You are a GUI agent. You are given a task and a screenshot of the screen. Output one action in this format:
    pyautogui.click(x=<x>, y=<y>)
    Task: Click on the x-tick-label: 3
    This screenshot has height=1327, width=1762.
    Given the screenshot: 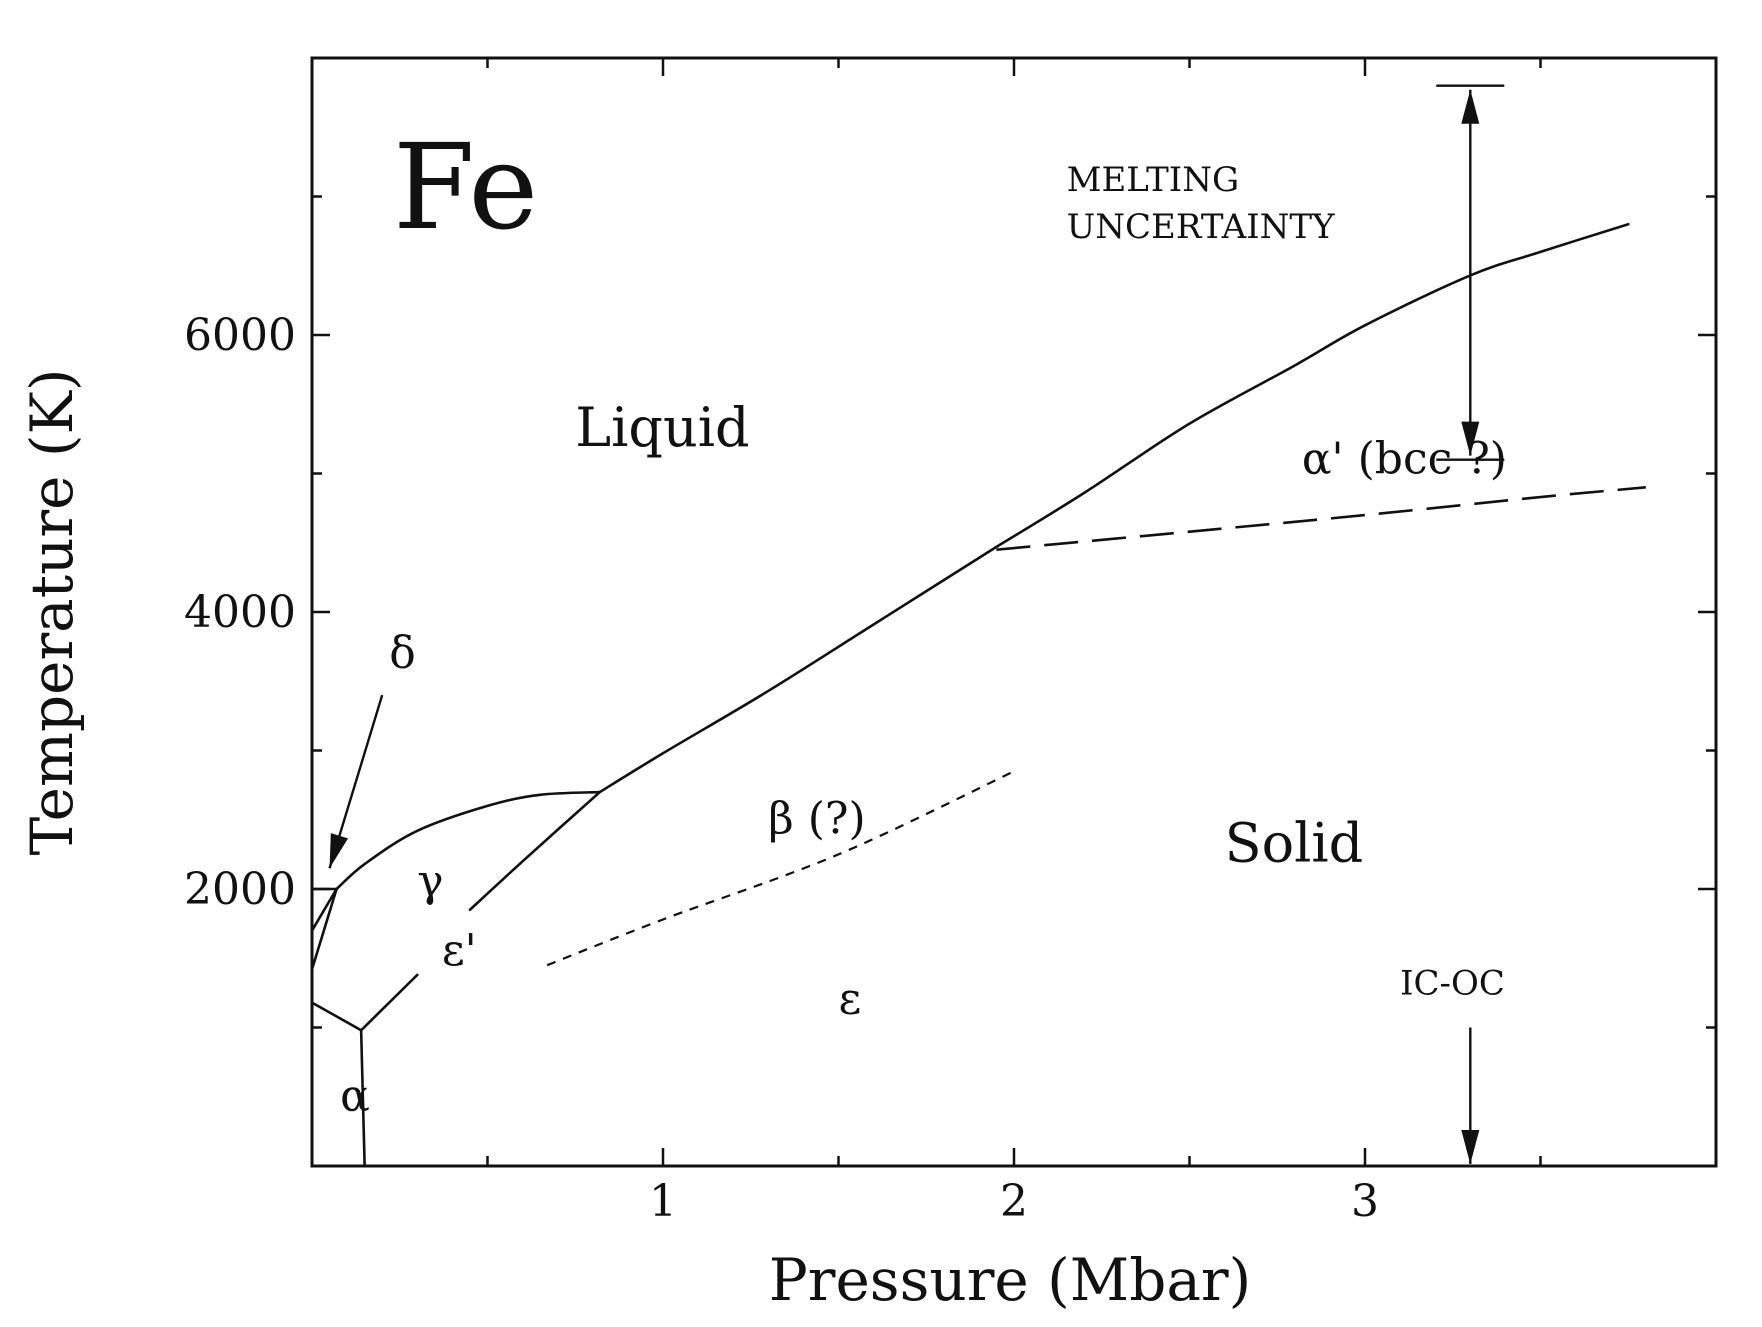 What is the action you would take?
    pyautogui.click(x=1365, y=1201)
    